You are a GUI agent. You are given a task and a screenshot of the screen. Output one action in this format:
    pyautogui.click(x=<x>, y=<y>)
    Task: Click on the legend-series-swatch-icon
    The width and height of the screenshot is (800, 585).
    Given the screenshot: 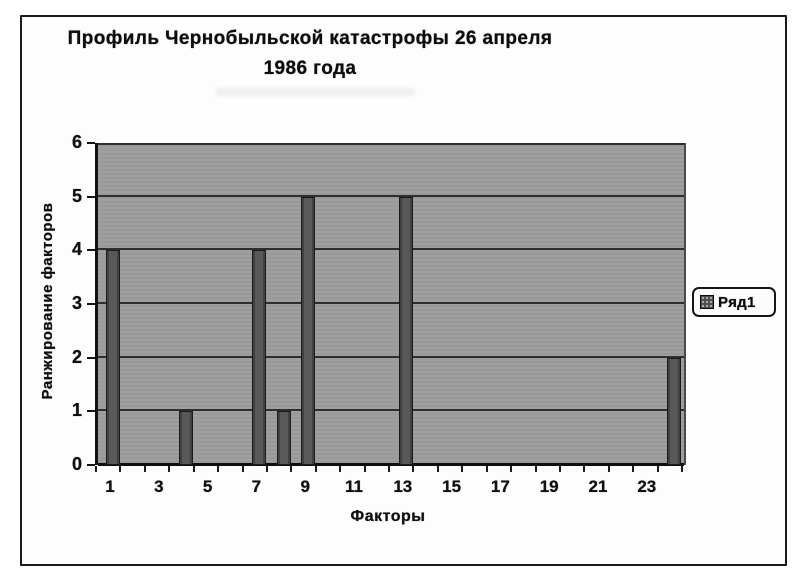 What is the action you would take?
    pyautogui.click(x=707, y=302)
    